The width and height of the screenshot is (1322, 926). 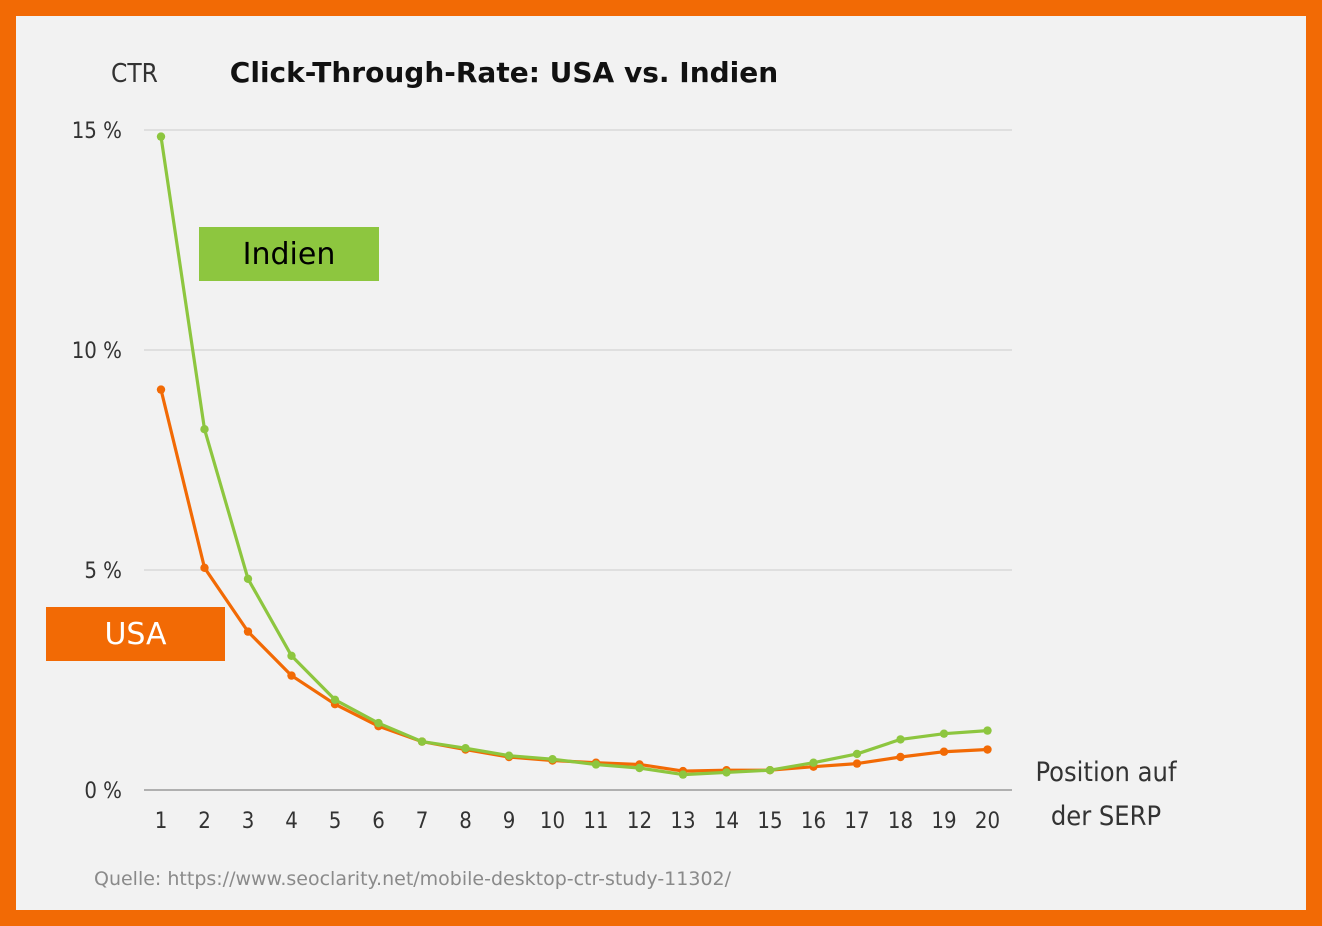 What do you see at coordinates (1106, 772) in the screenshot?
I see `x-axis-label-line1: Position auf` at bounding box center [1106, 772].